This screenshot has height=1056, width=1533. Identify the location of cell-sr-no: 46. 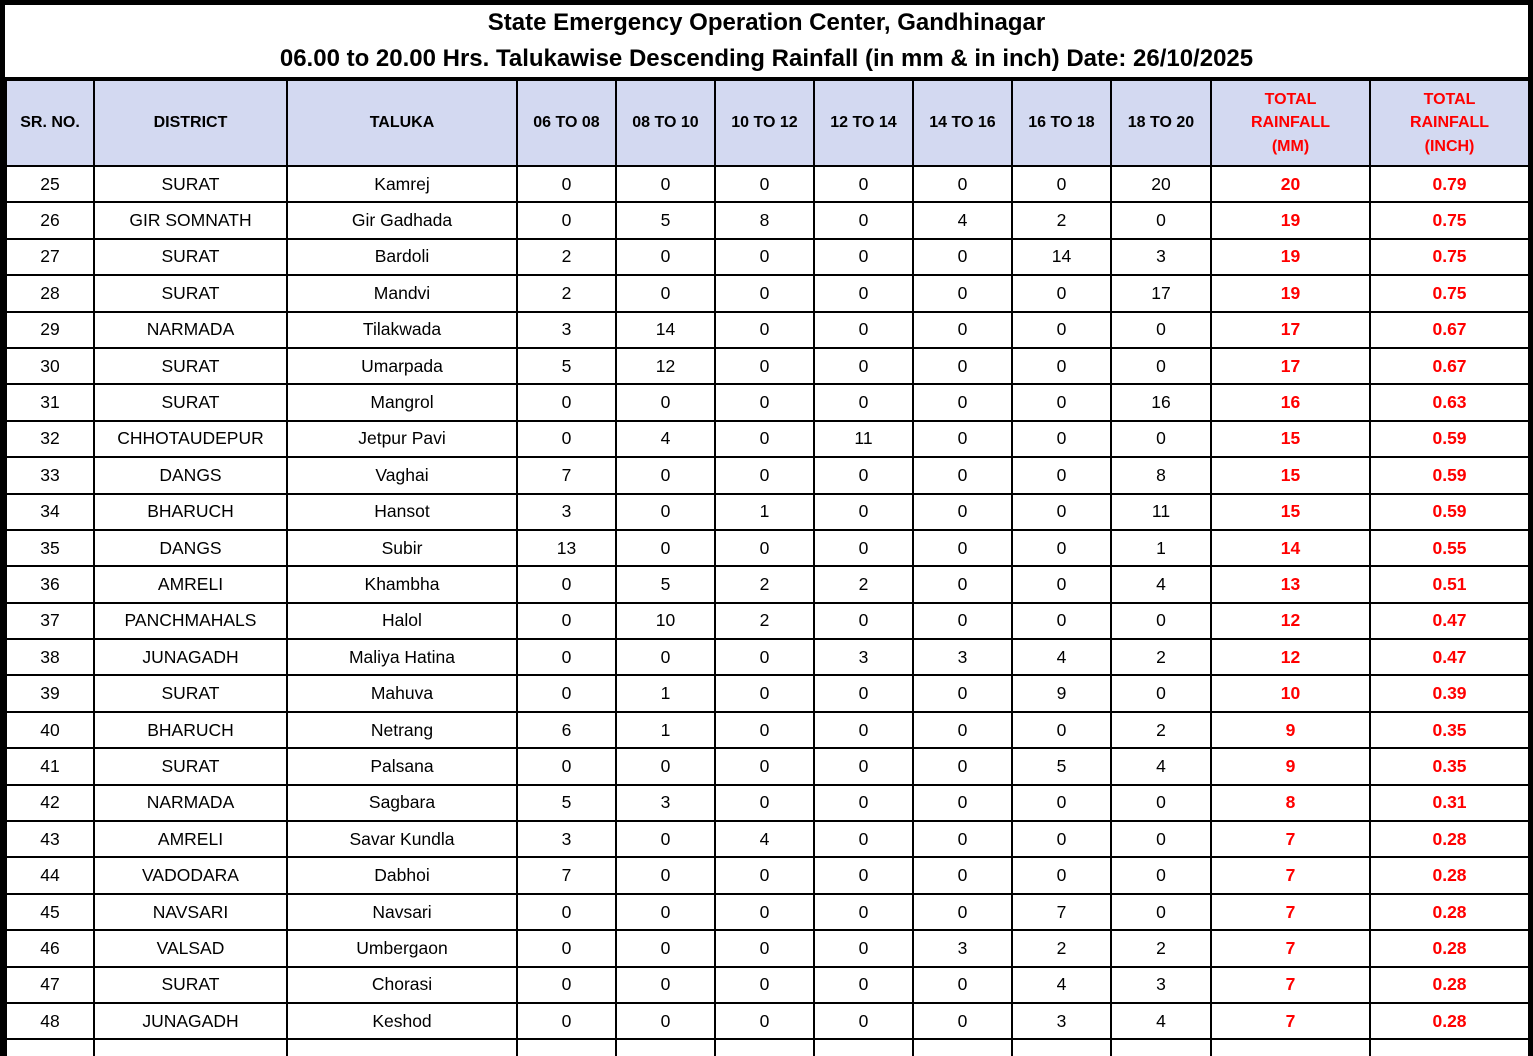
(50, 948).